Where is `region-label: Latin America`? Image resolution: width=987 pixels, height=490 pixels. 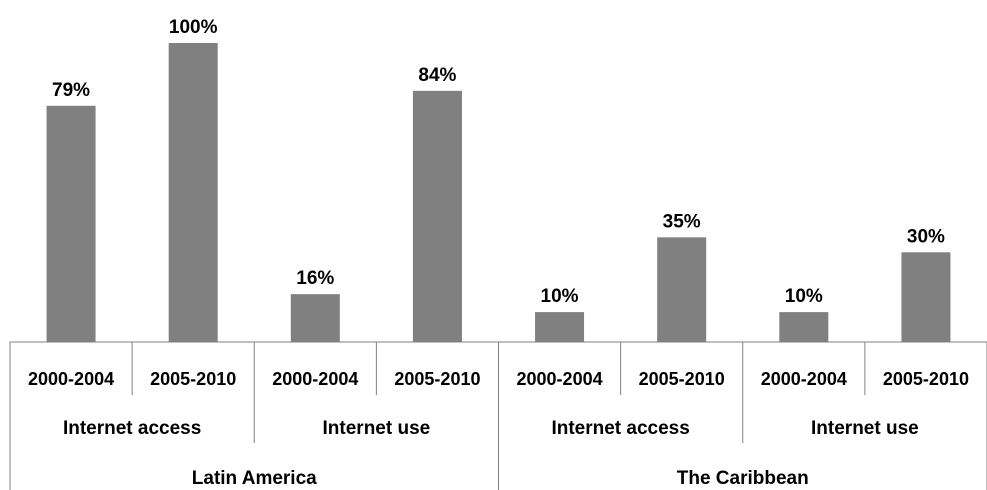
region-label: Latin America is located at coordinates (254, 478).